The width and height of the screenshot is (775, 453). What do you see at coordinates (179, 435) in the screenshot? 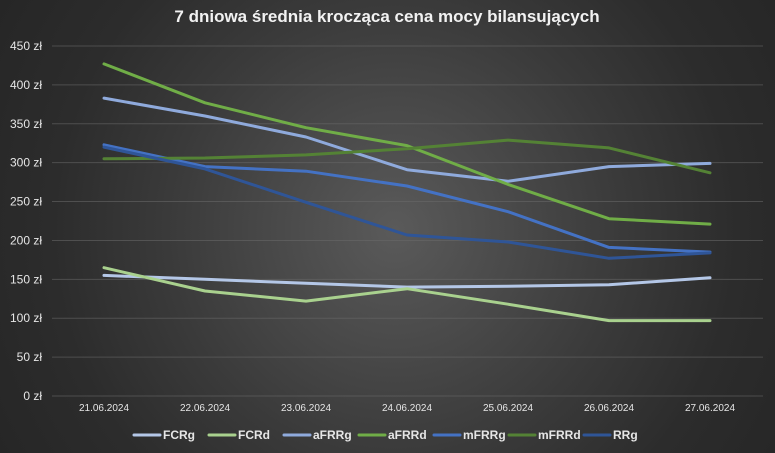
I see `legend-label-fcrg: FCRg` at bounding box center [179, 435].